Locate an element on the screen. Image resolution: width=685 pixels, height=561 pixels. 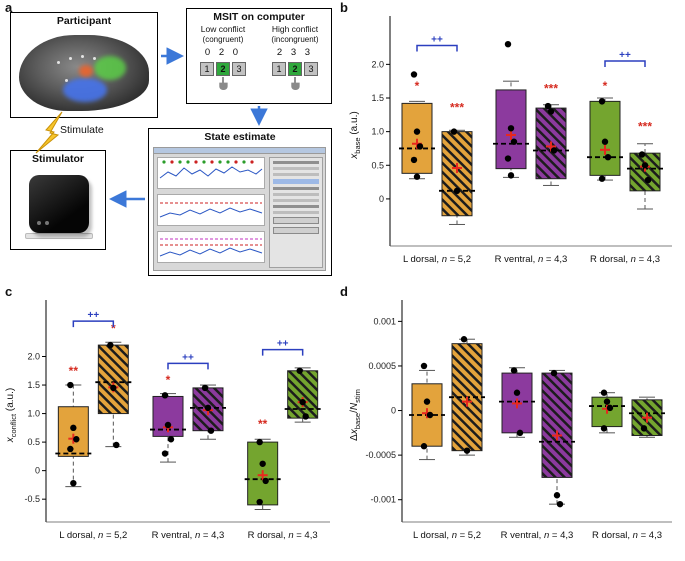
low-conflict-stimulus: 0 2 0 is located at coordinates (223, 52).